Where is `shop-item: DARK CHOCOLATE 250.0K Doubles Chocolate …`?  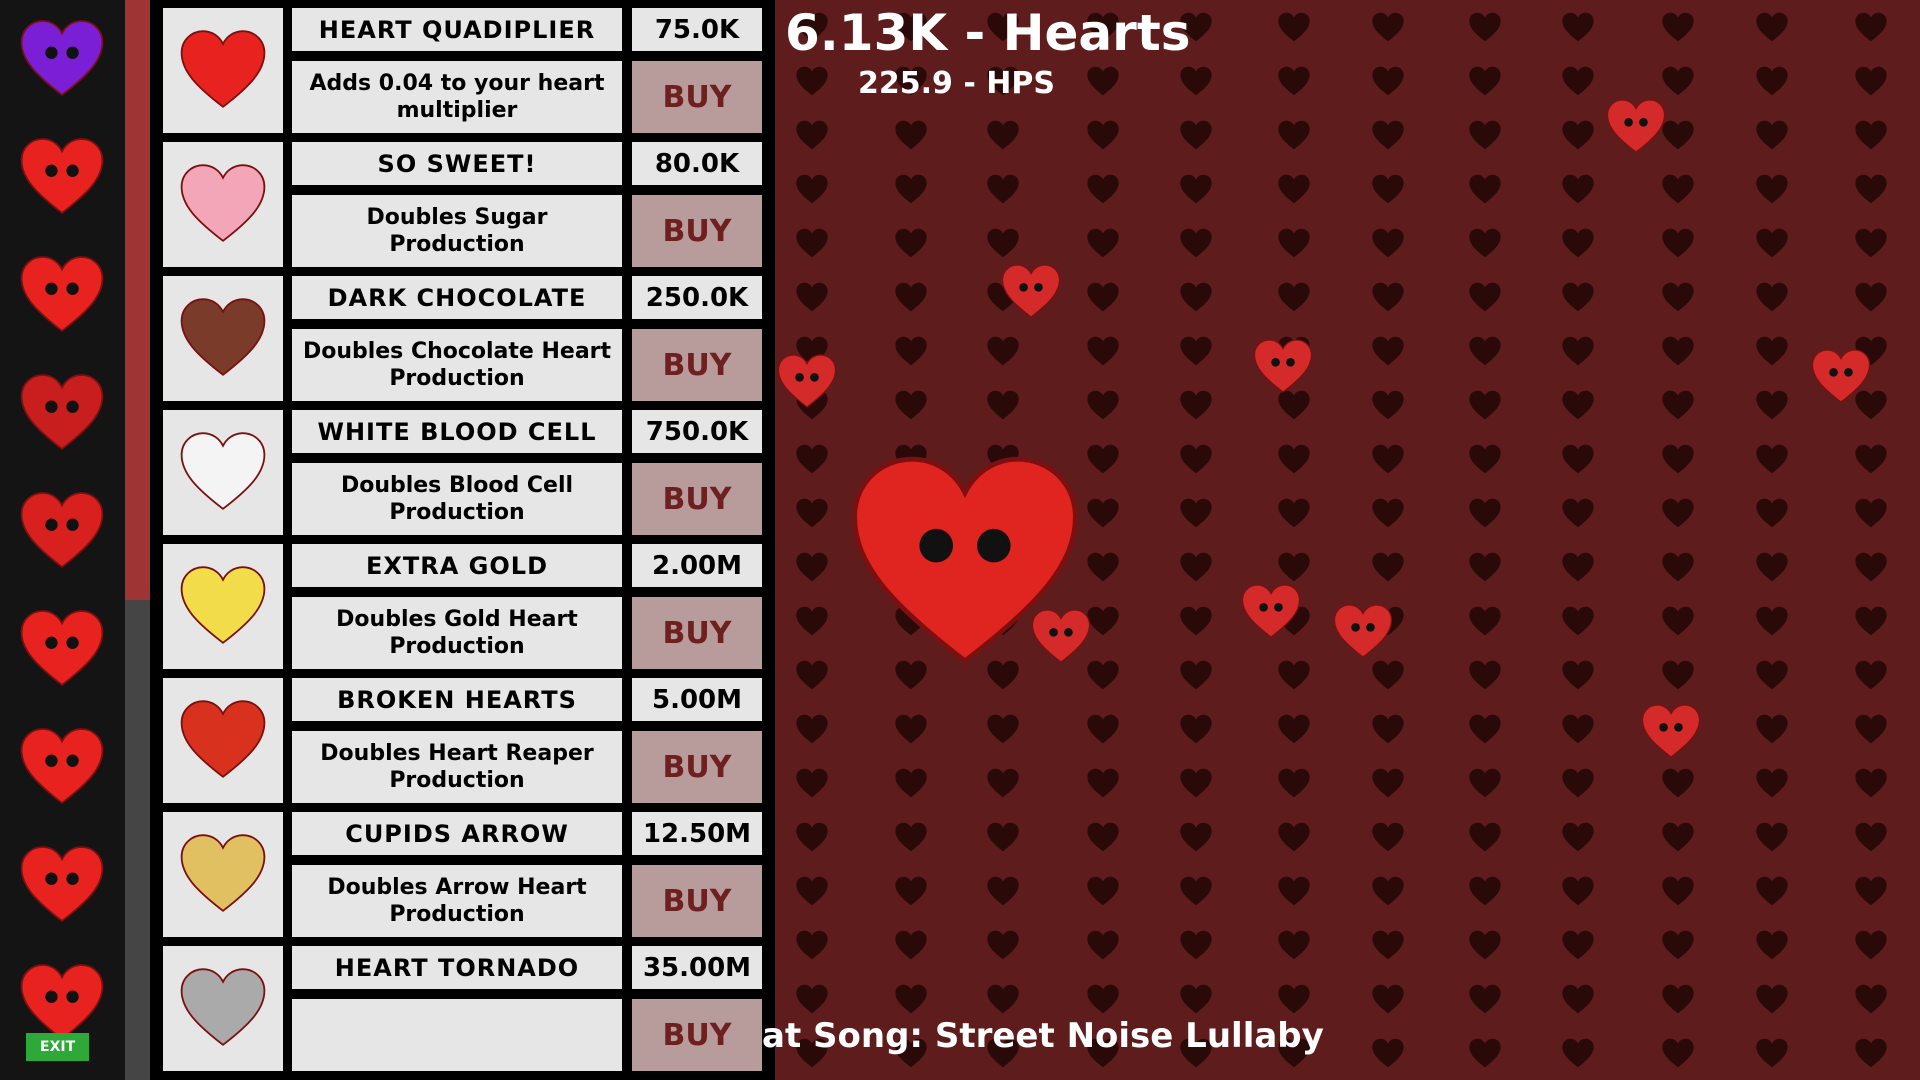 shop-item: DARK CHOCOLATE 250.0K Doubles Chocolate … is located at coordinates (463, 338).